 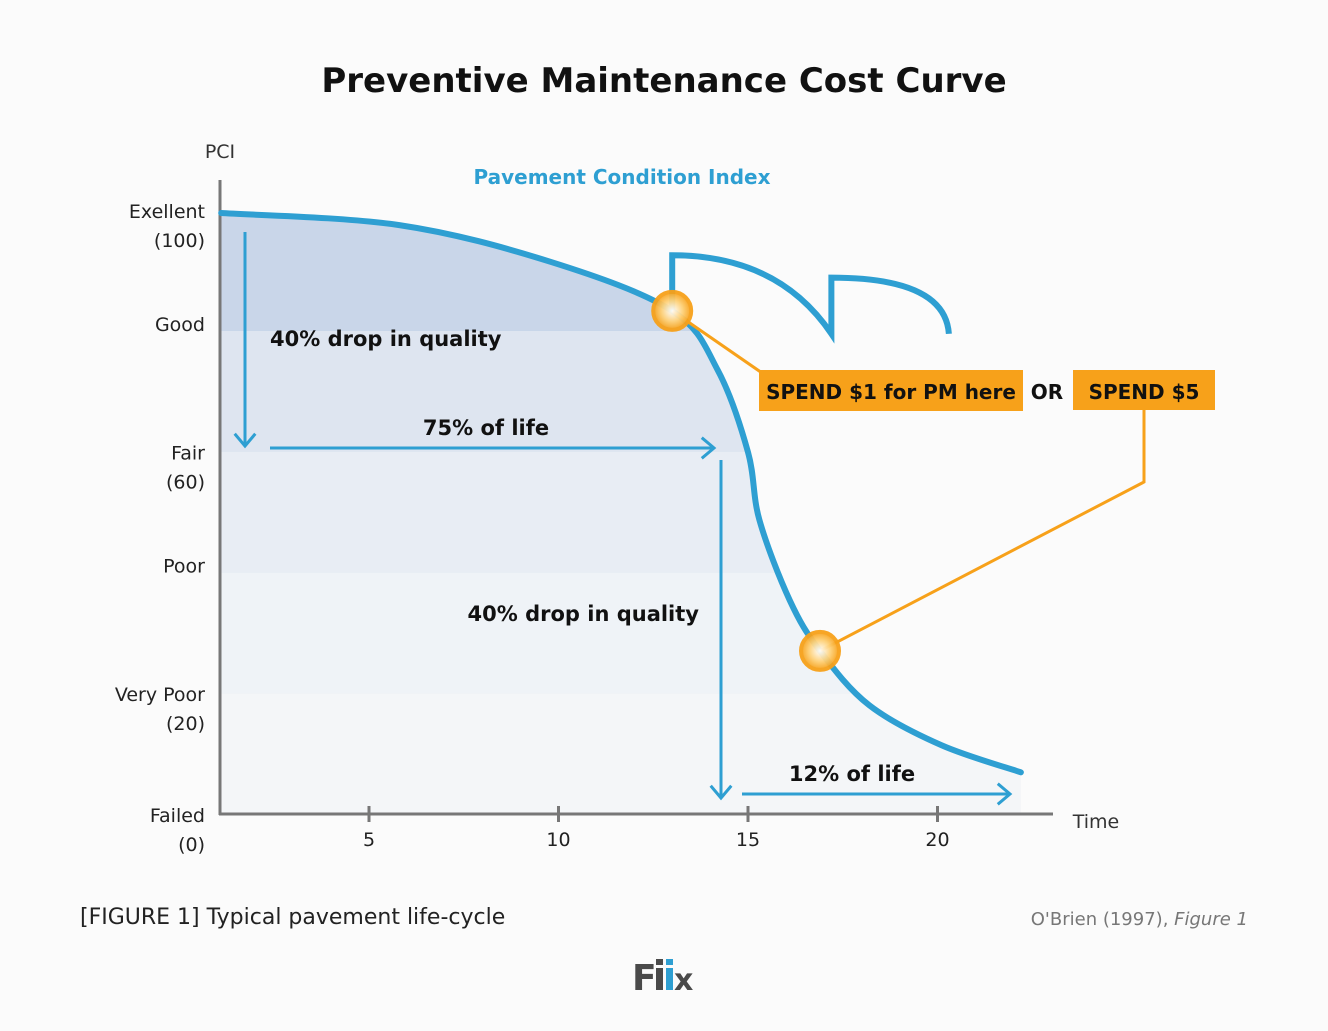 What do you see at coordinates (852, 774) in the screenshot?
I see `annotation-life-2: 12% of life` at bounding box center [852, 774].